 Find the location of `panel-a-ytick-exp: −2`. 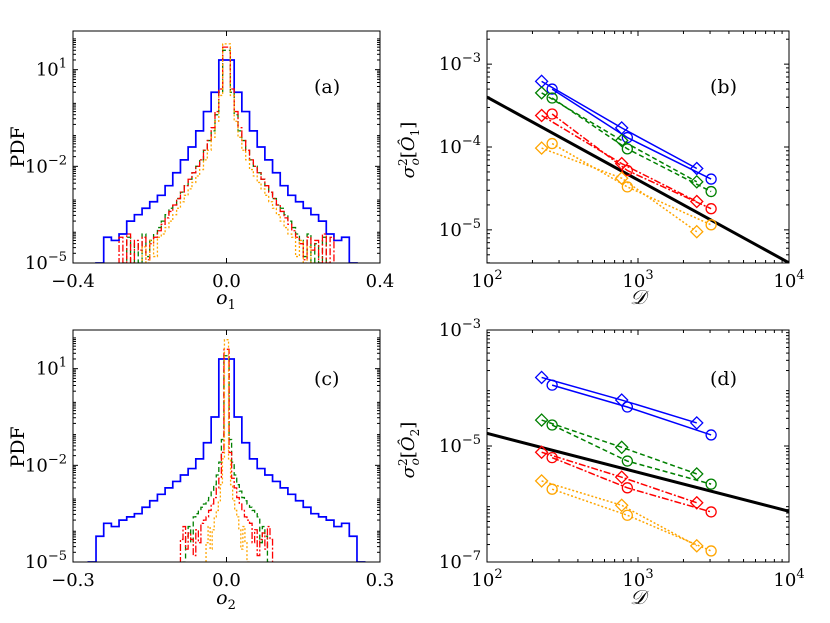

panel-a-ytick-exp: −2 is located at coordinates (57, 160).